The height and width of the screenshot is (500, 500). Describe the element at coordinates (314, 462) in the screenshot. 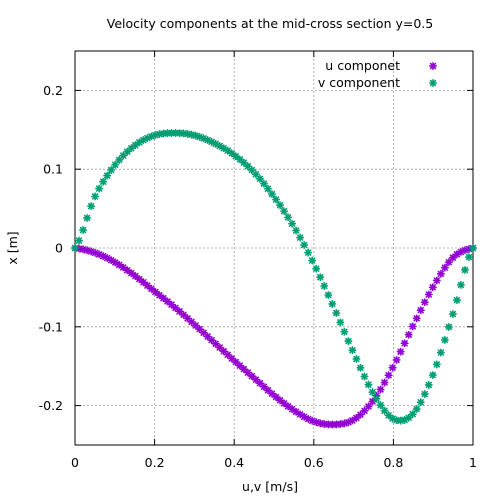

I see `x-tick-label: 0.6` at that location.